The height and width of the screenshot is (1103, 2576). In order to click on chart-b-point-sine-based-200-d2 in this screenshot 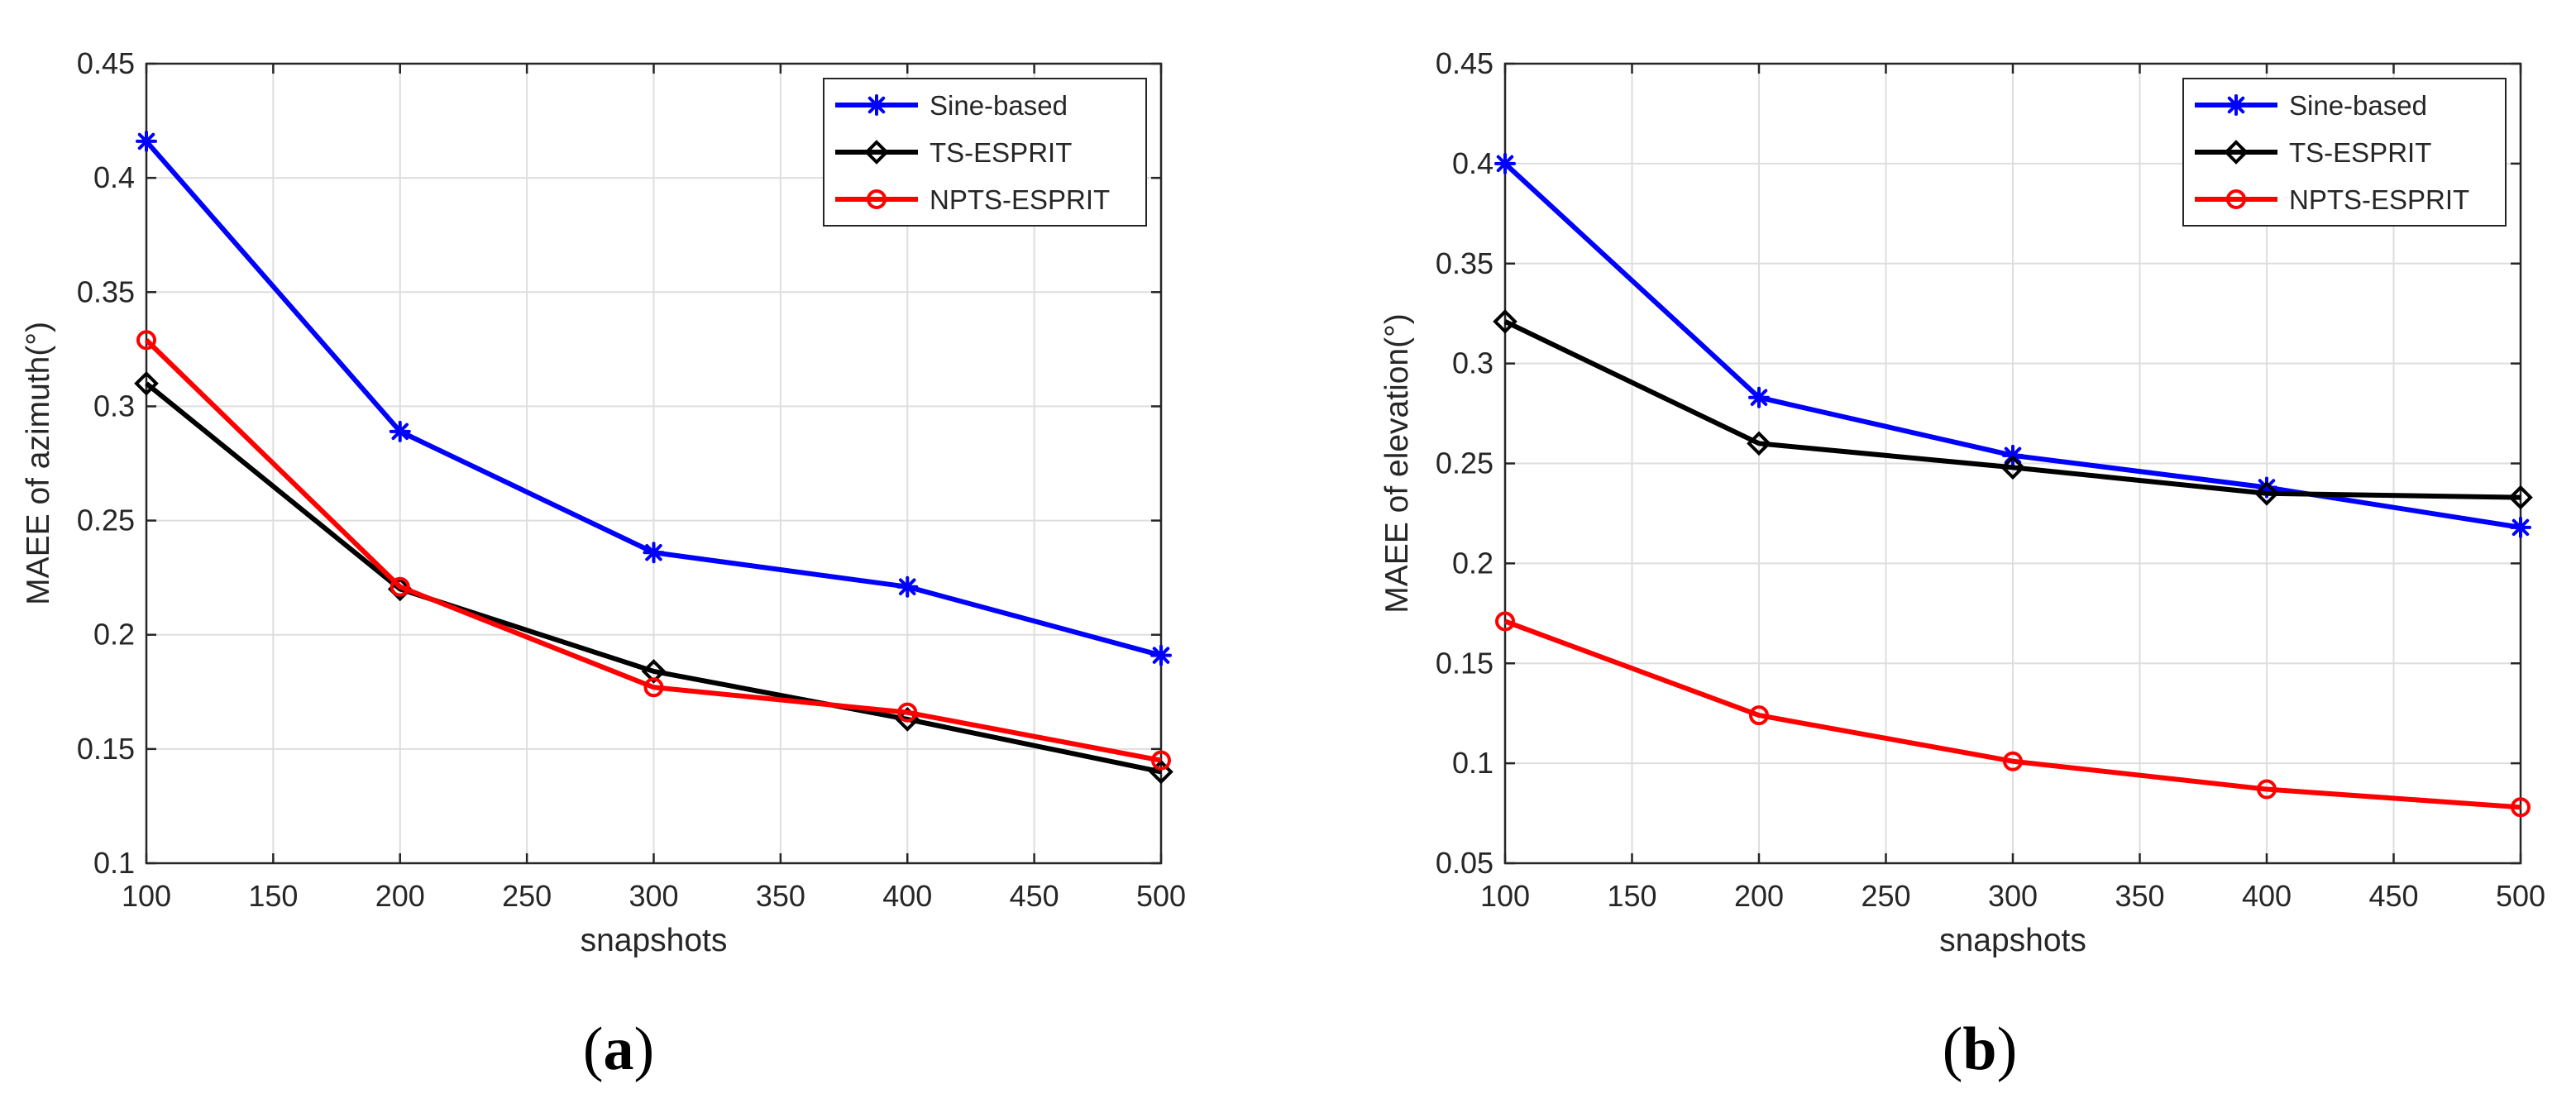, I will do `click(1759, 397)`.